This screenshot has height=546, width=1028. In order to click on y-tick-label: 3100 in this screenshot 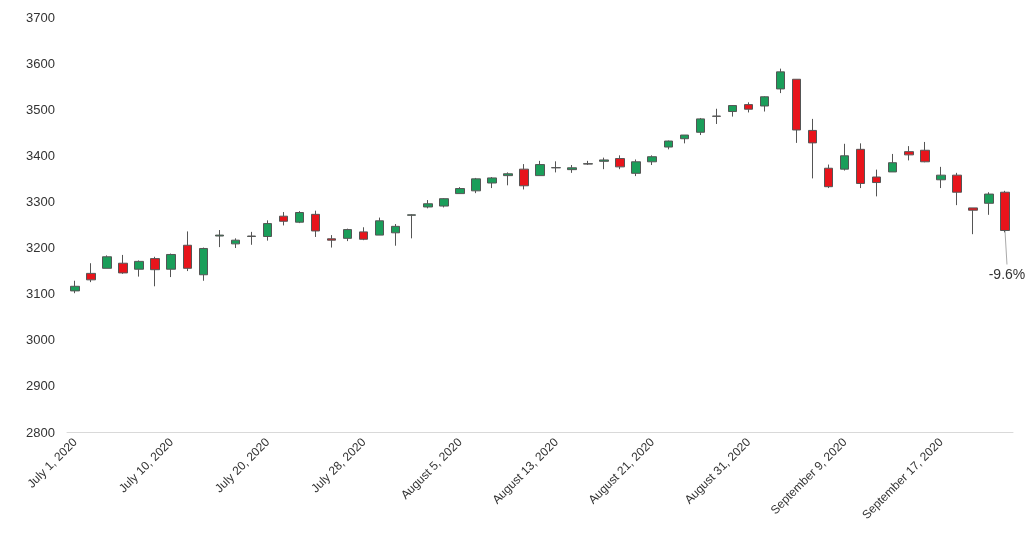, I will do `click(40, 294)`.